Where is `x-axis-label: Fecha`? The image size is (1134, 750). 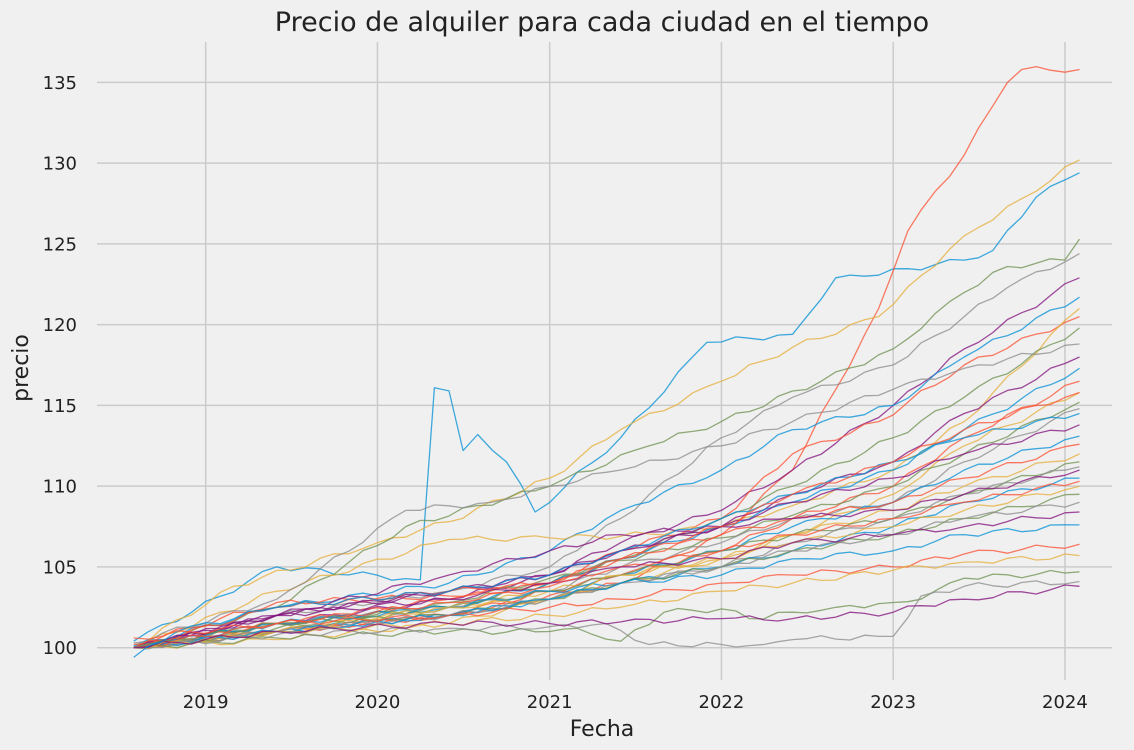
x-axis-label: Fecha is located at coordinates (602, 729).